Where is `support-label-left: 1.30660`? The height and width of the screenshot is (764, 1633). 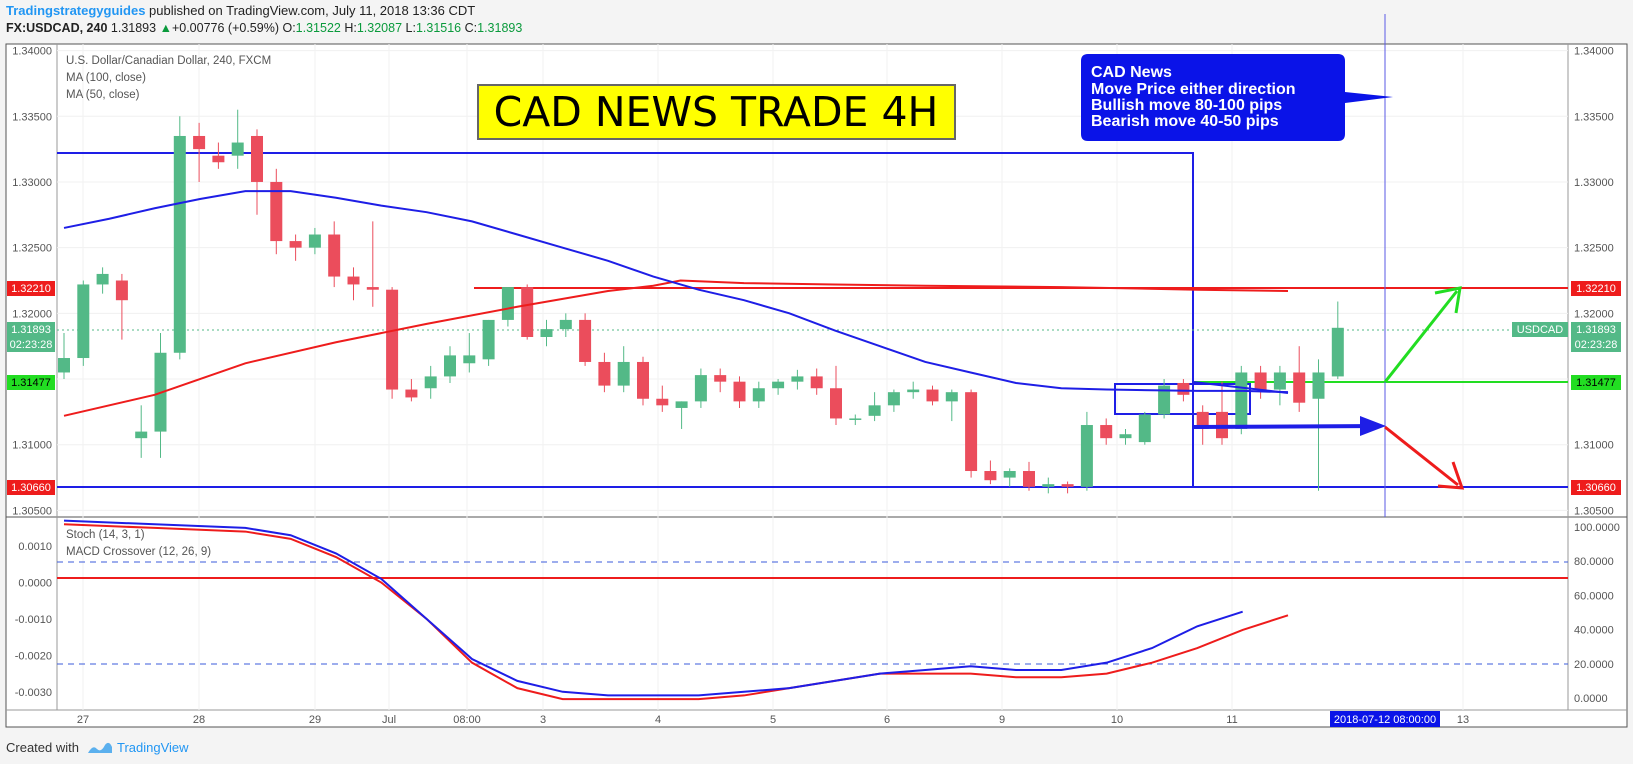
support-label-left: 1.30660 is located at coordinates (31, 487).